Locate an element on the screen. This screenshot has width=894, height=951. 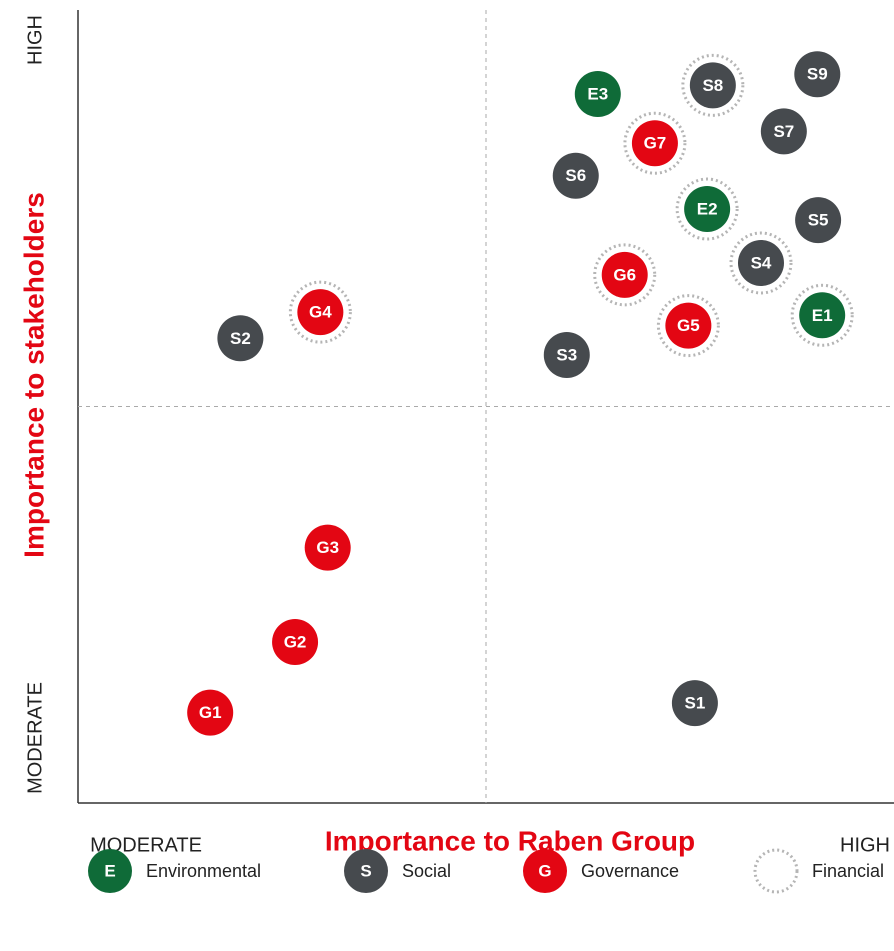
point-label: S7 is located at coordinates (783, 131).